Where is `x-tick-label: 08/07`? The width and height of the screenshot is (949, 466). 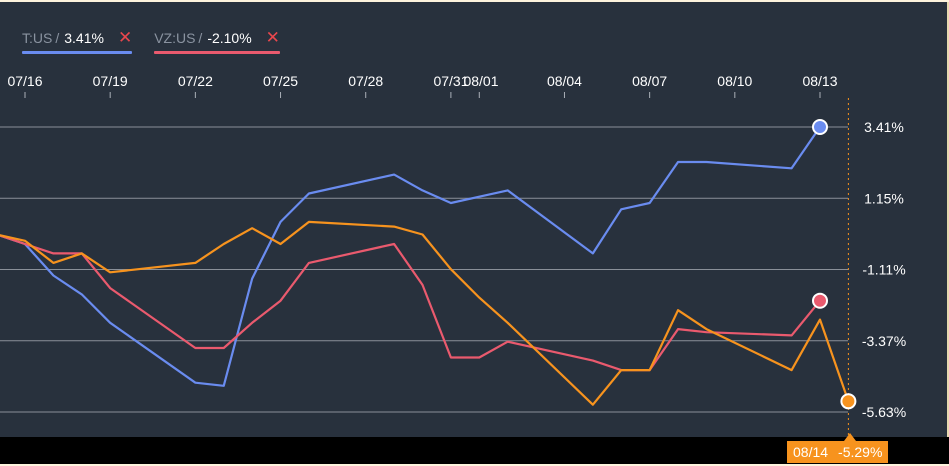 x-tick-label: 08/07 is located at coordinates (649, 81).